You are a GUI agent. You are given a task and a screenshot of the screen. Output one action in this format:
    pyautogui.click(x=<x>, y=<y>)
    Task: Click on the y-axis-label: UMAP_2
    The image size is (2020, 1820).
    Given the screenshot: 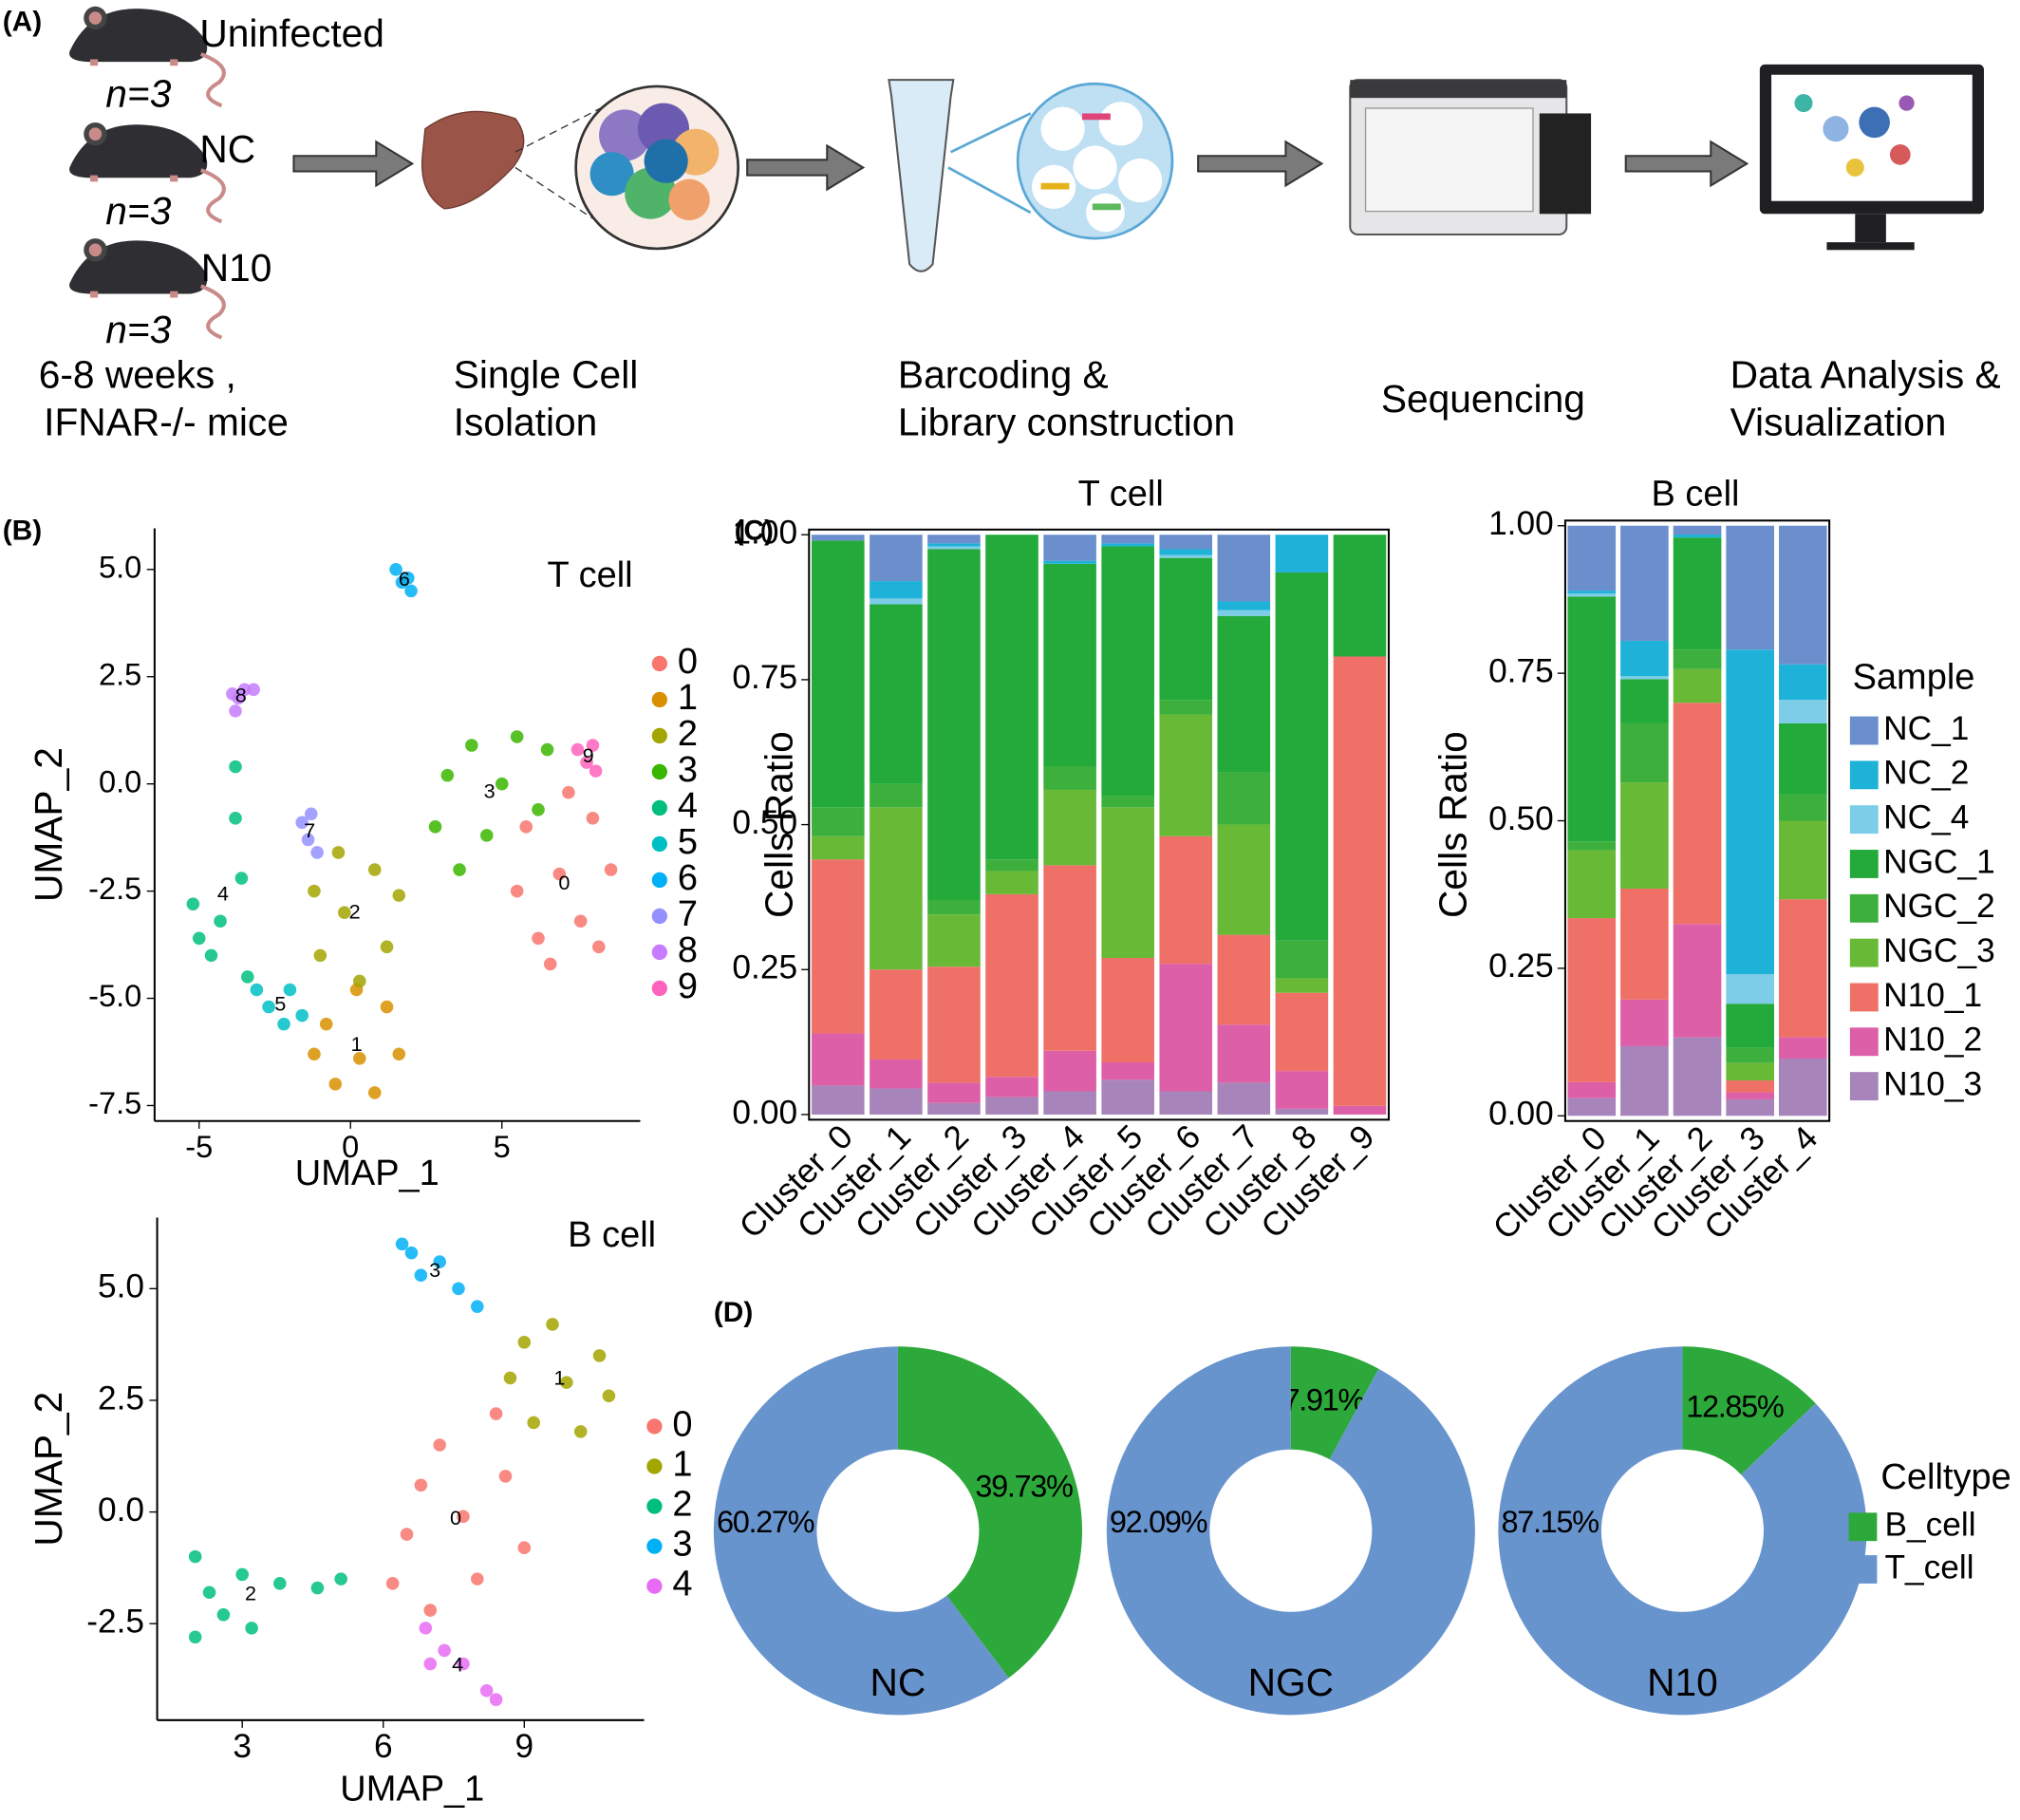 What is the action you would take?
    pyautogui.click(x=48, y=824)
    